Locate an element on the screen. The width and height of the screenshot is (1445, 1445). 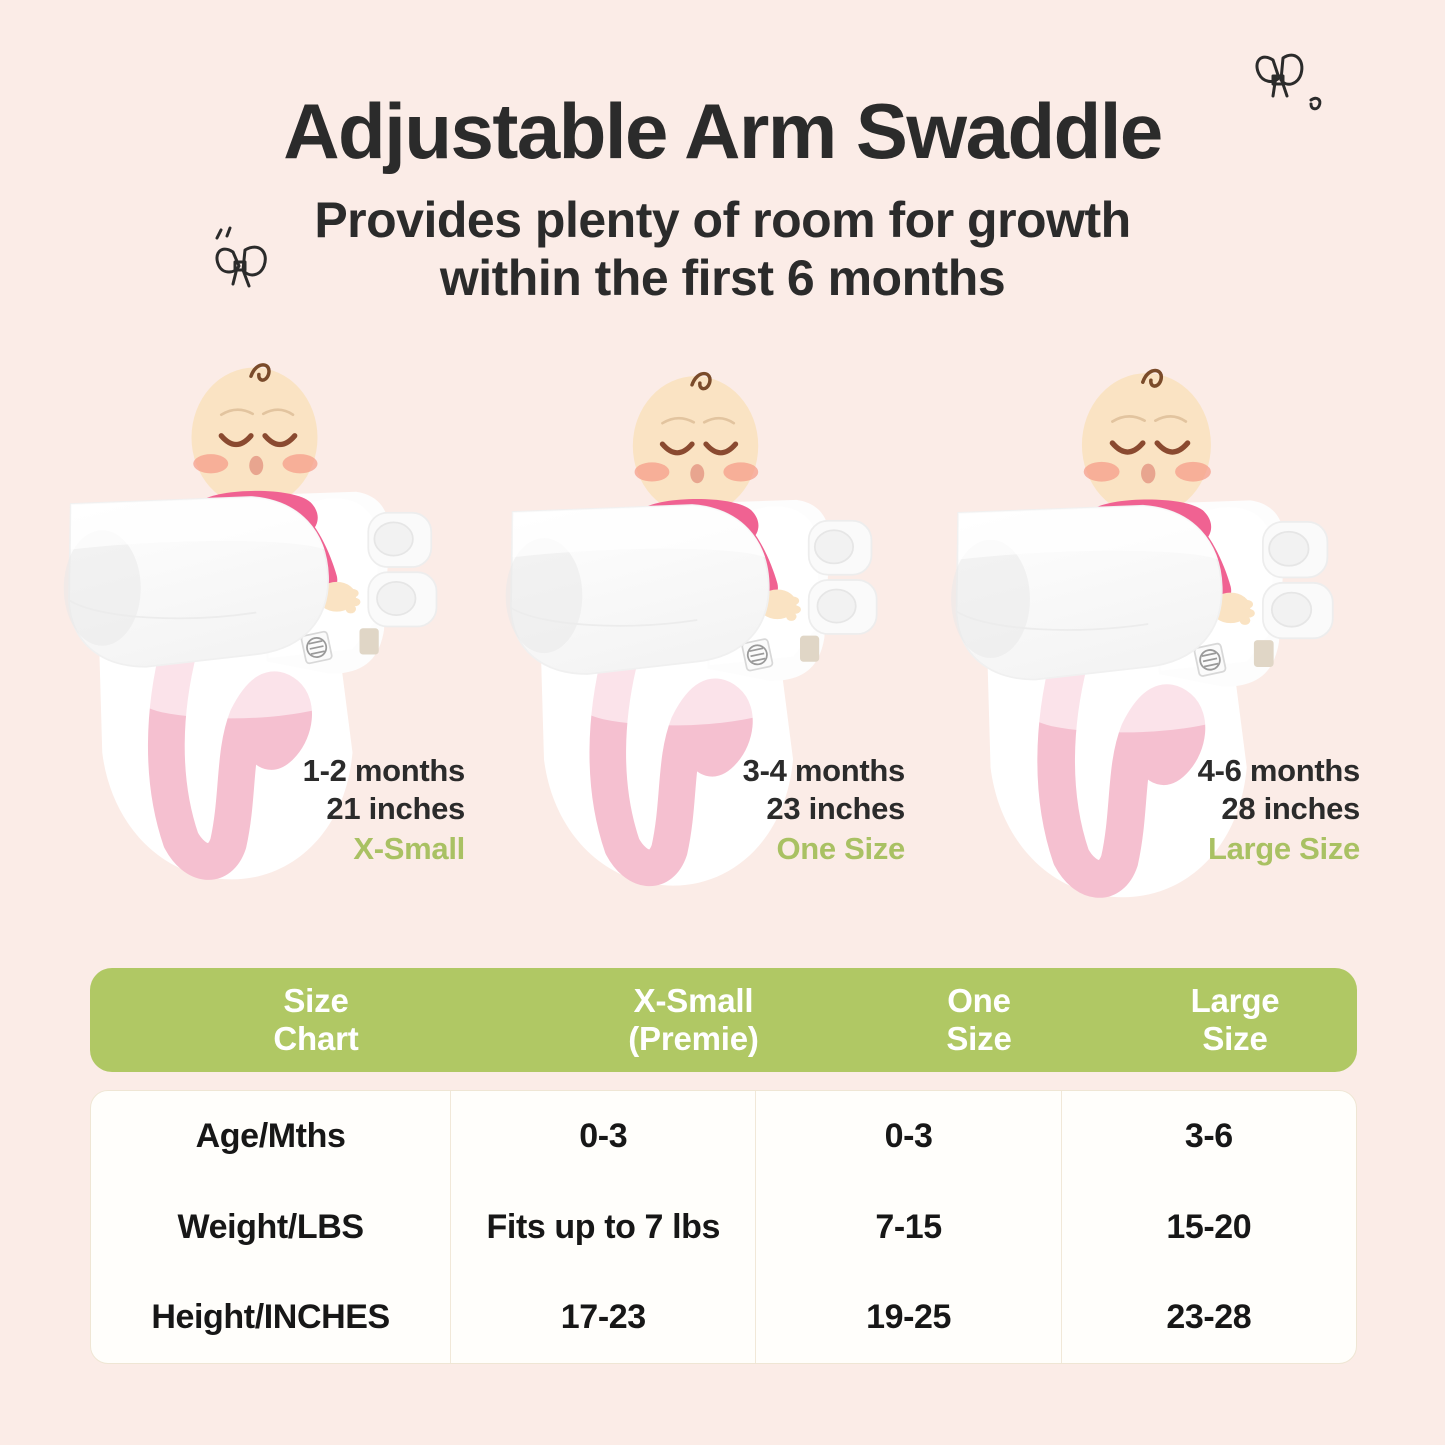
caption-age: 4-6 months is located at coordinates (1279, 770).